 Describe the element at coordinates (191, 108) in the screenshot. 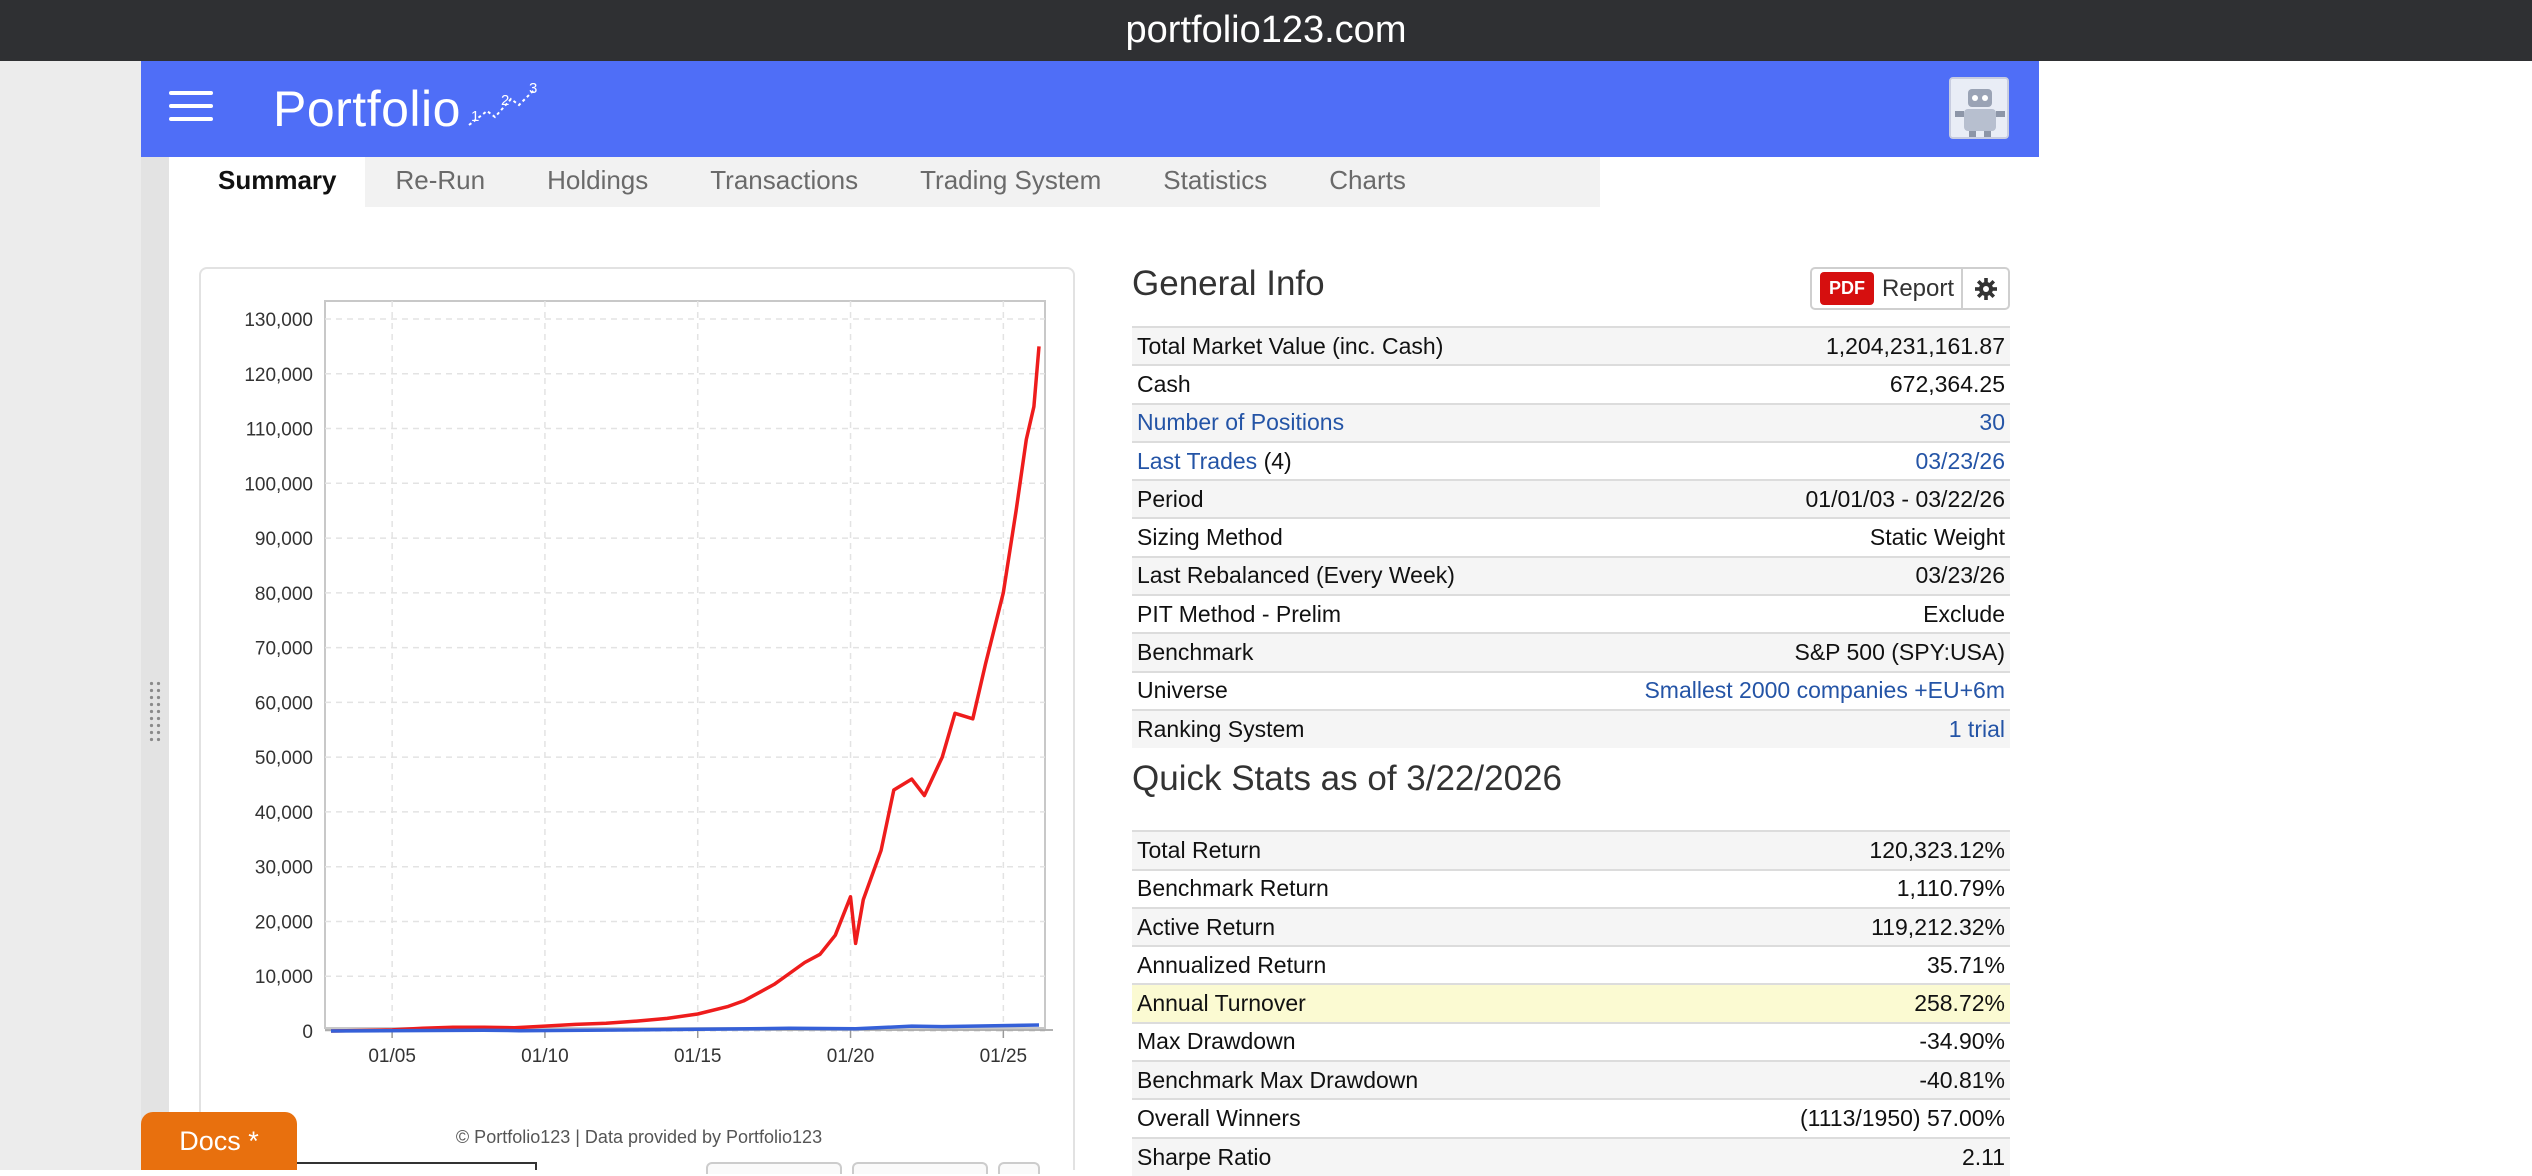

I see `hamburger-menu-icon` at that location.